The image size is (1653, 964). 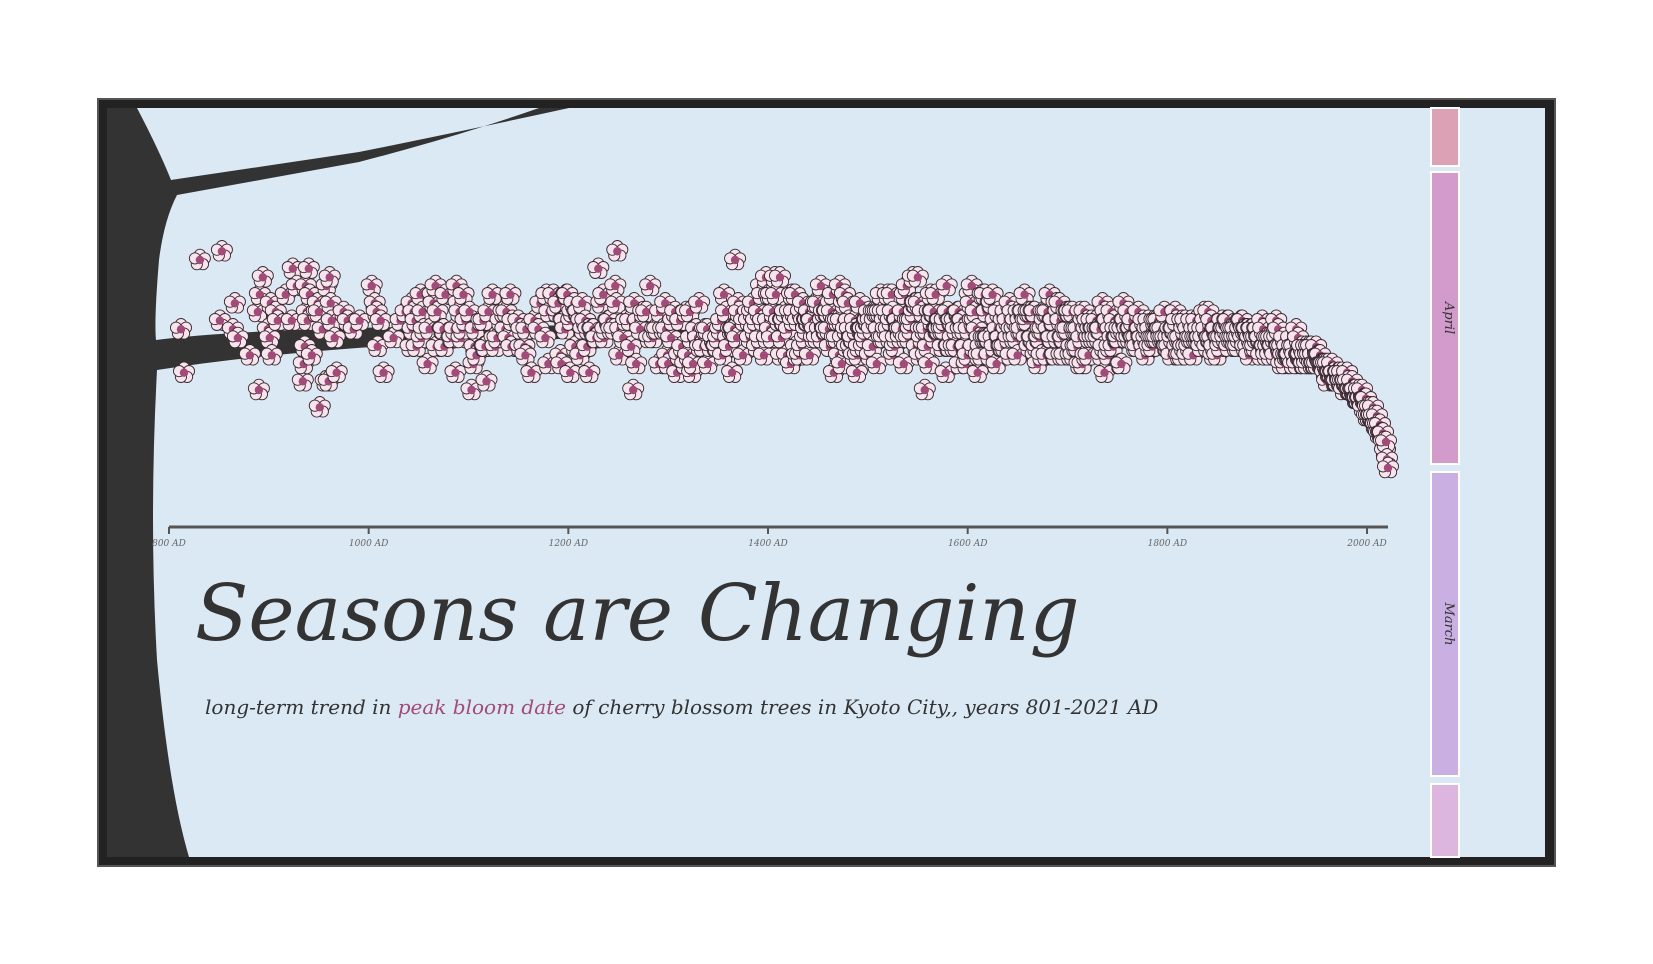 I want to click on subtitle-before: long-term trend in, so click(x=301, y=707).